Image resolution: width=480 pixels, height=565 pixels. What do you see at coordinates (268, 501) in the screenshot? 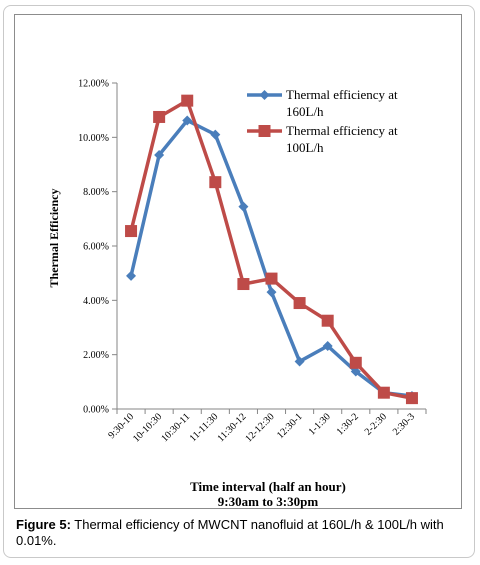
I see `x-axis-sublabel: 9:30am to 3:30pm` at bounding box center [268, 501].